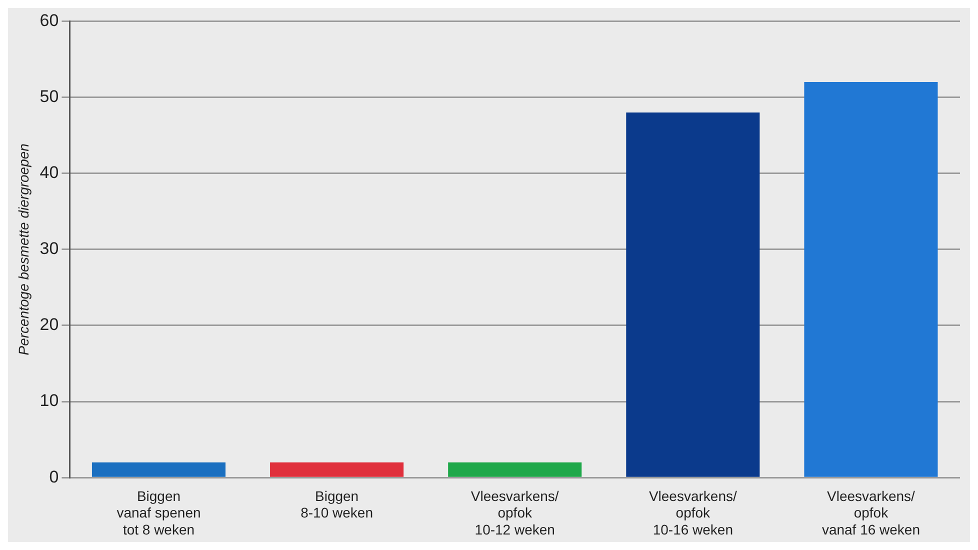  What do you see at coordinates (158, 513) in the screenshot?
I see `x-tick-label: Biggen vanaf spenen tot 8 weken` at bounding box center [158, 513].